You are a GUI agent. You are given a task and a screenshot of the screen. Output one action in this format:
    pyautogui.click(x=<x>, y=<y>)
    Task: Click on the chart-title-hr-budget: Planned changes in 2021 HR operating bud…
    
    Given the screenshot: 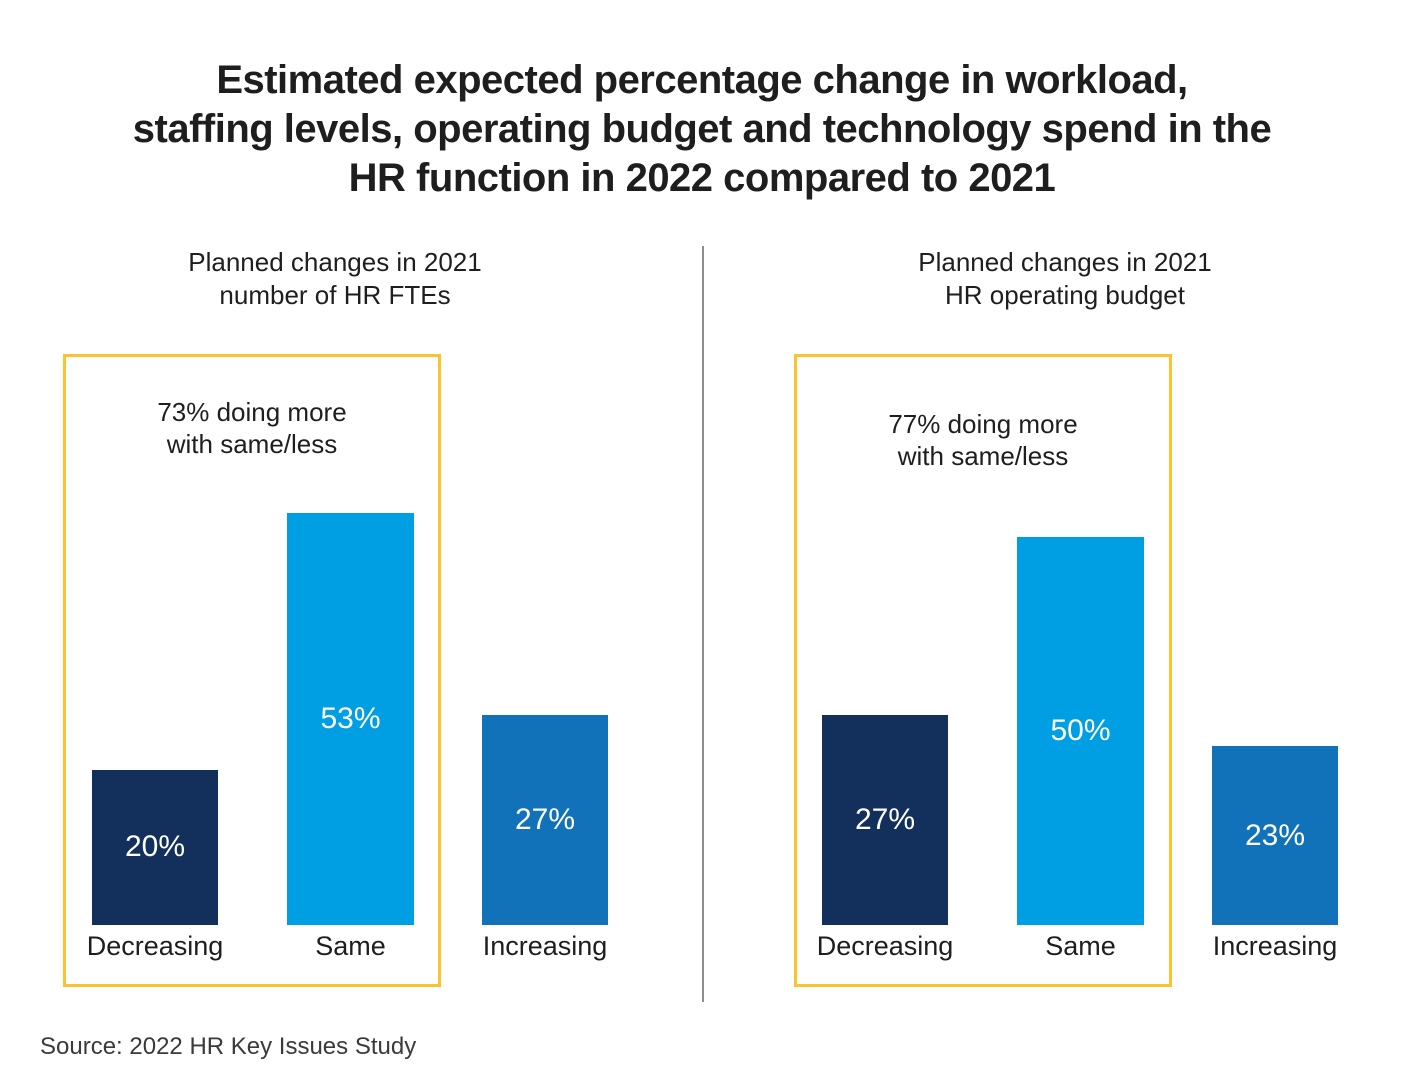 What is the action you would take?
    pyautogui.click(x=1065, y=278)
    